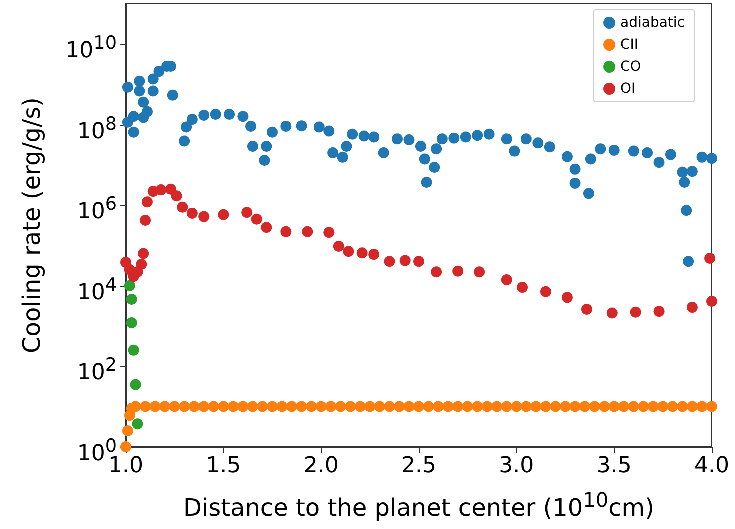 The width and height of the screenshot is (735, 529). What do you see at coordinates (653, 23) in the screenshot?
I see `legend-label: adiabatic` at bounding box center [653, 23].